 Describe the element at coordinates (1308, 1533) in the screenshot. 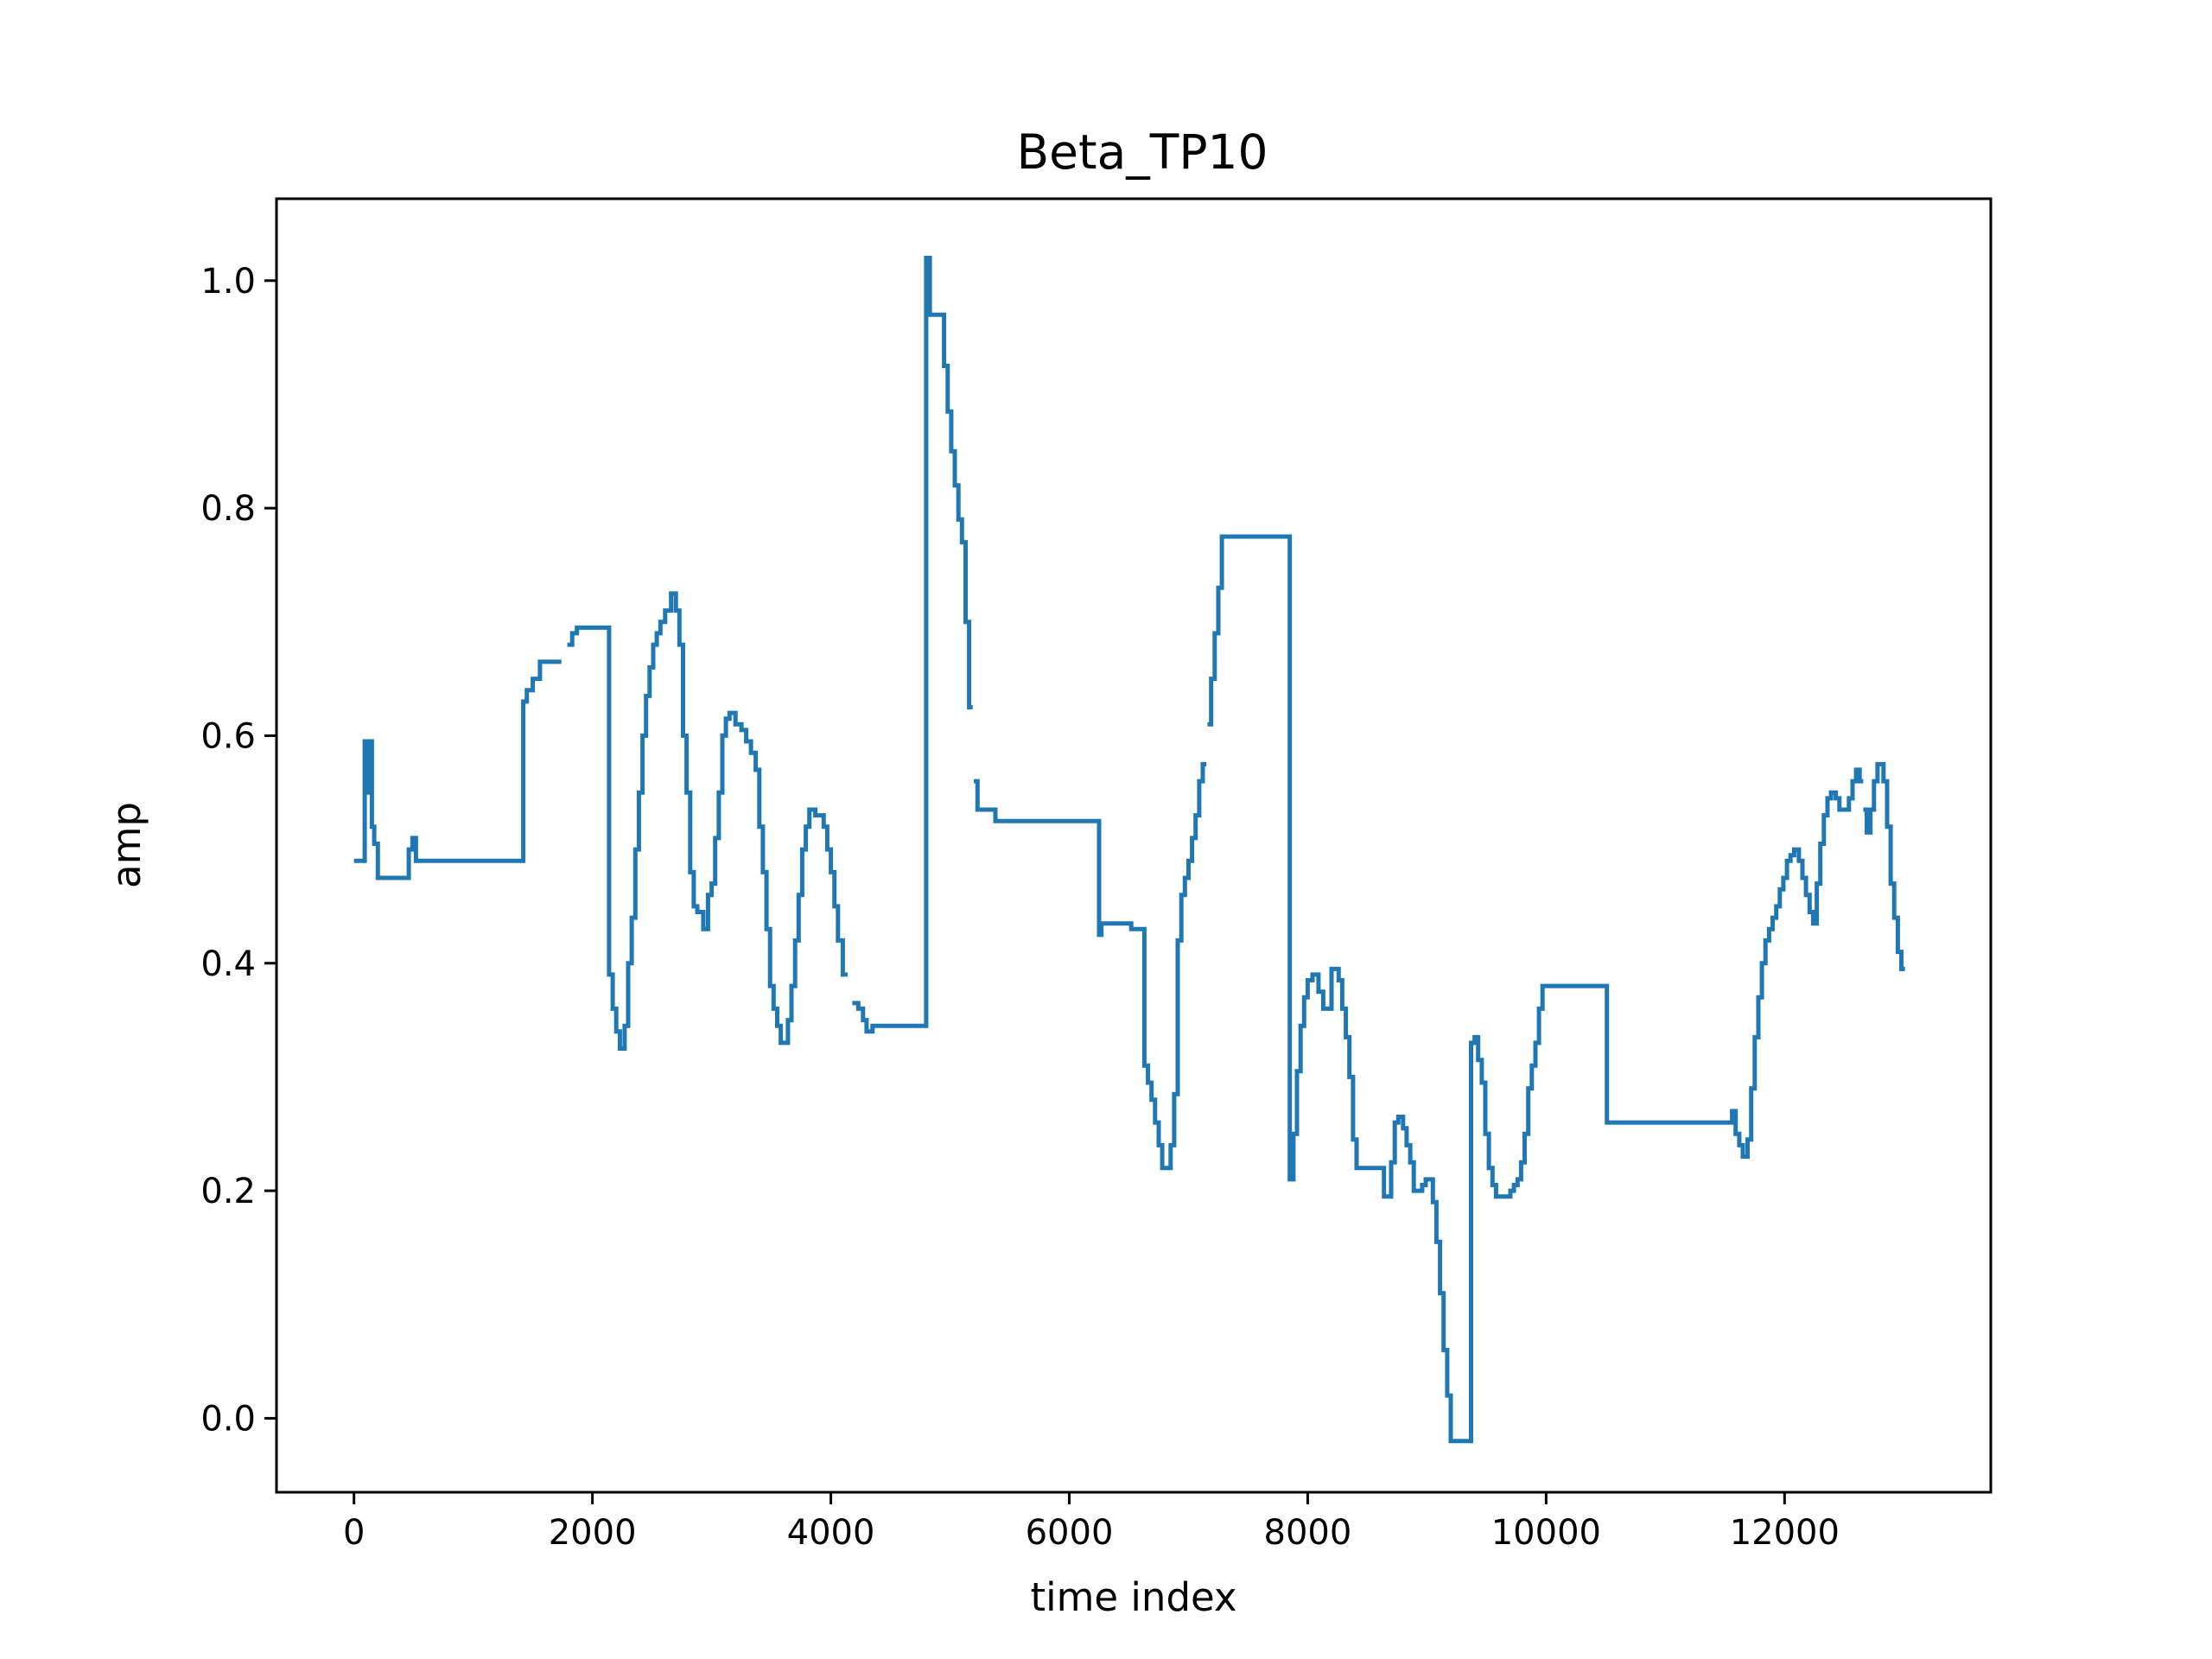

I see `x-tick-label: 8000` at that location.